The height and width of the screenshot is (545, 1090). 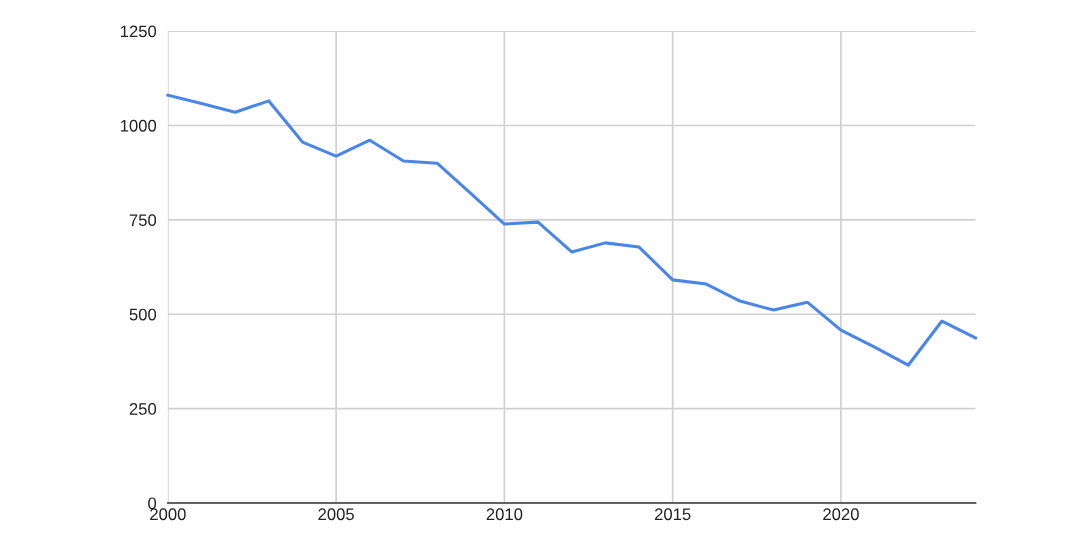 I want to click on x-tick-label: 2005, so click(x=336, y=514).